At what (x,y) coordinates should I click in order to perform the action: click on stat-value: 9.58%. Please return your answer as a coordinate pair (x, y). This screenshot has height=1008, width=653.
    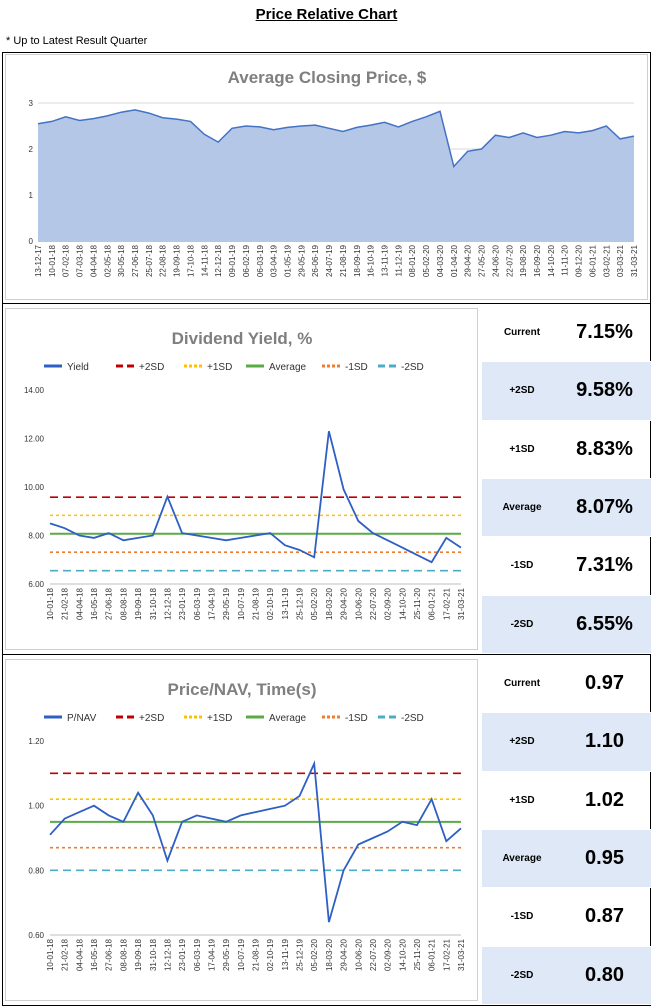
    Looking at the image, I should click on (604, 390).